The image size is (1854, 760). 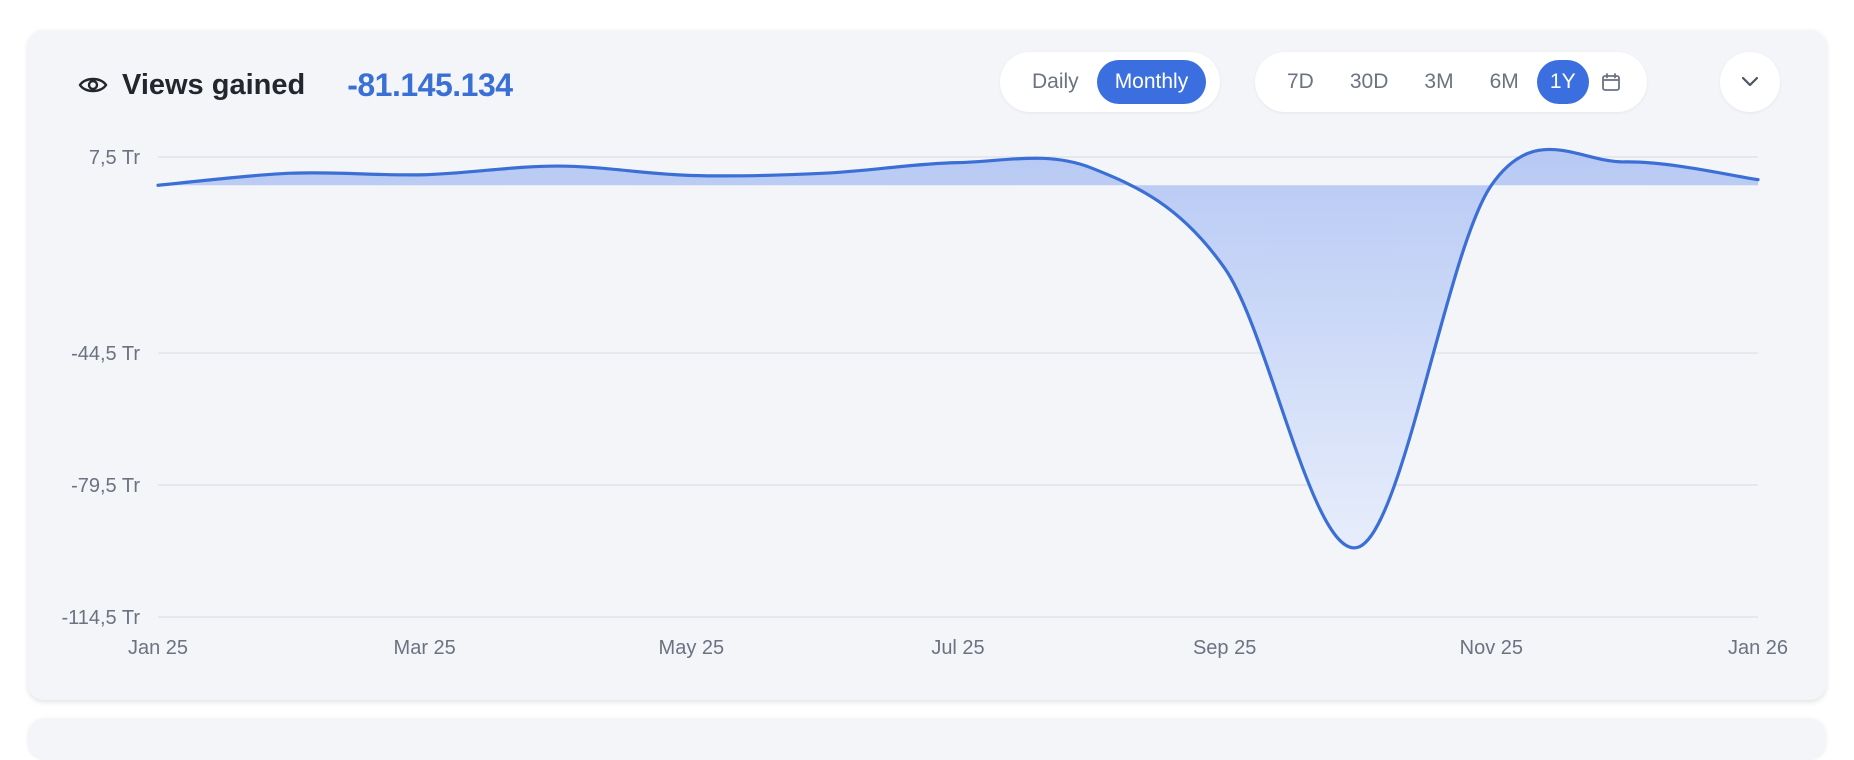 What do you see at coordinates (425, 648) in the screenshot?
I see `x-tick-label: Mar 25` at bounding box center [425, 648].